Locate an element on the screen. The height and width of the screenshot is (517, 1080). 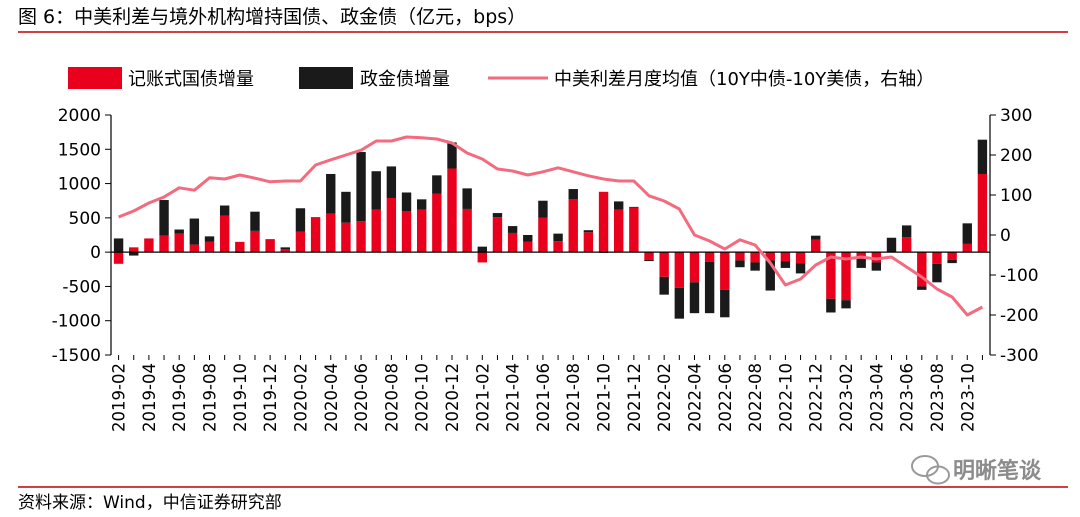
y-left-tick-label: 1000 is located at coordinates (79, 185).